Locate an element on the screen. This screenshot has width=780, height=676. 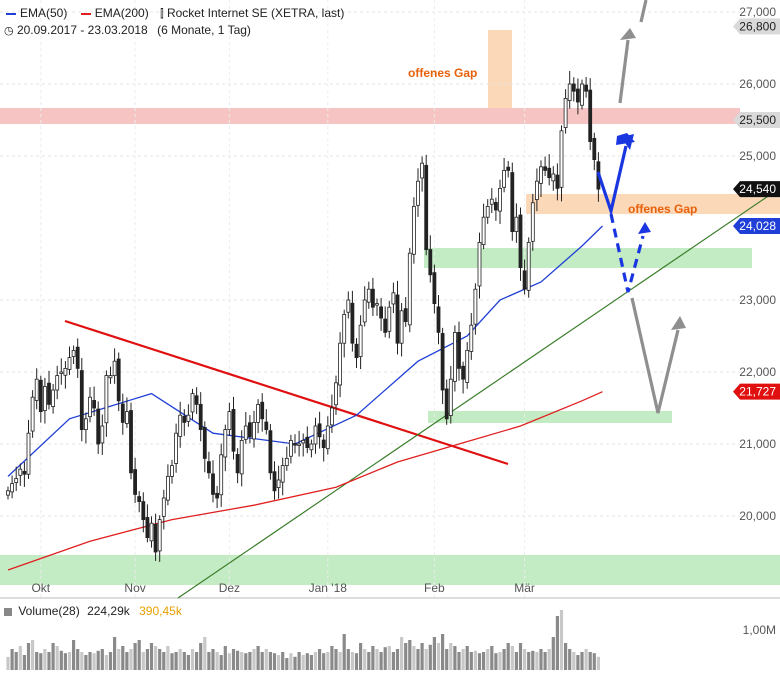
support-zone-mid is located at coordinates (588, 258).